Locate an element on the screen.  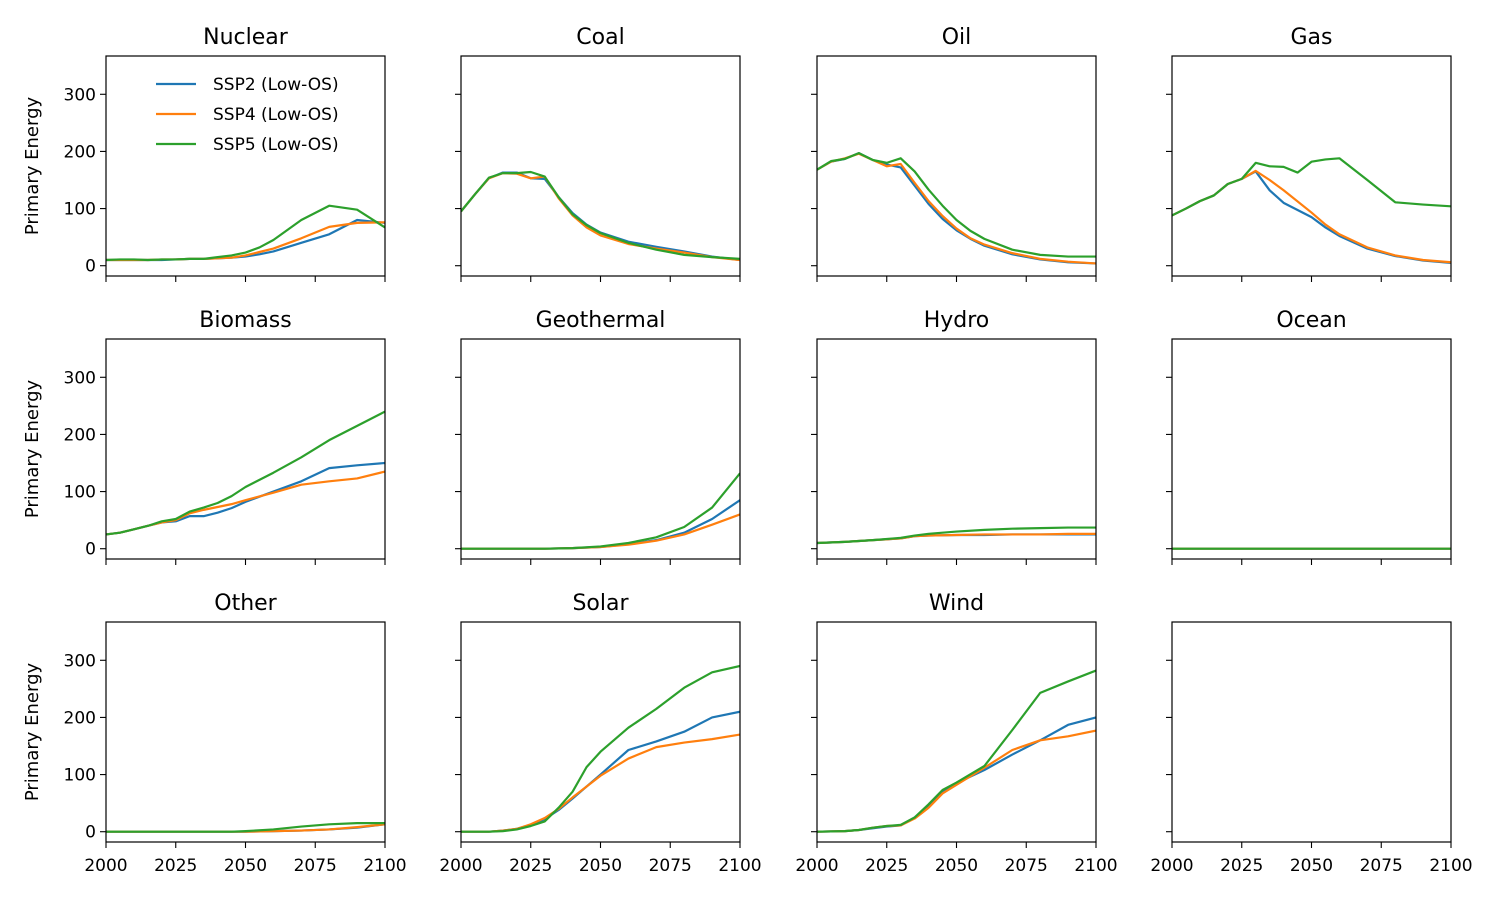
panel-title: Gas is located at coordinates (1312, 37).